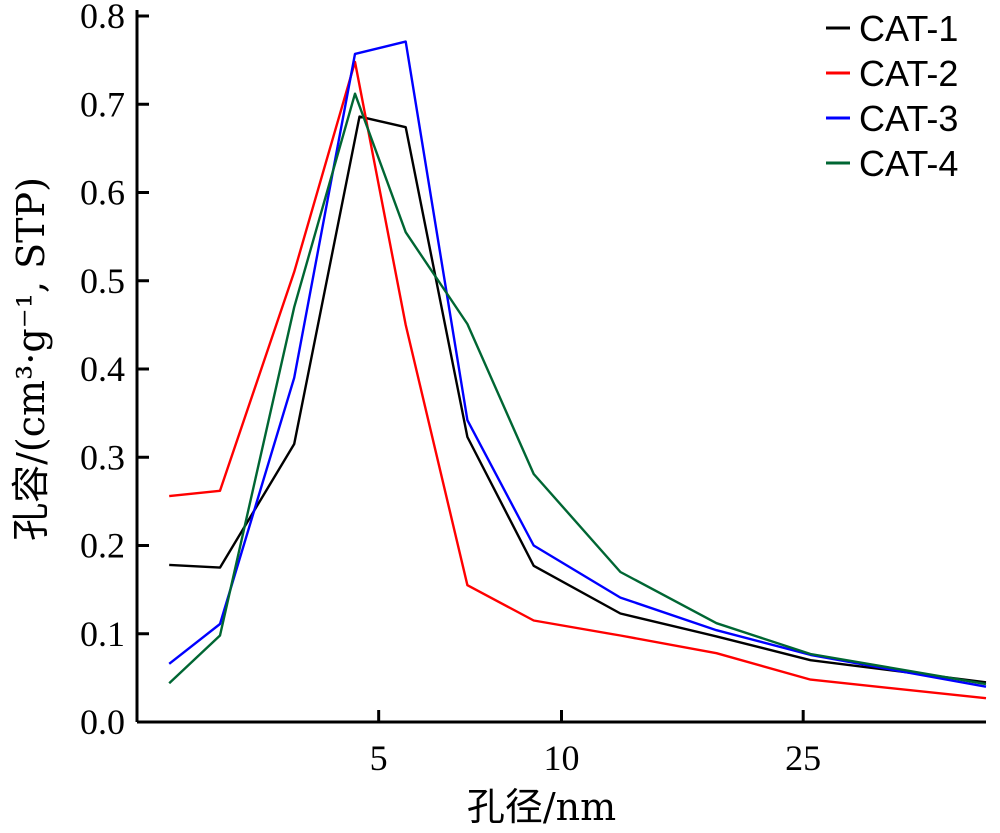 This screenshot has width=1000, height=833. Describe the element at coordinates (562, 758) in the screenshot. I see `x-tick-label: 10` at that location.